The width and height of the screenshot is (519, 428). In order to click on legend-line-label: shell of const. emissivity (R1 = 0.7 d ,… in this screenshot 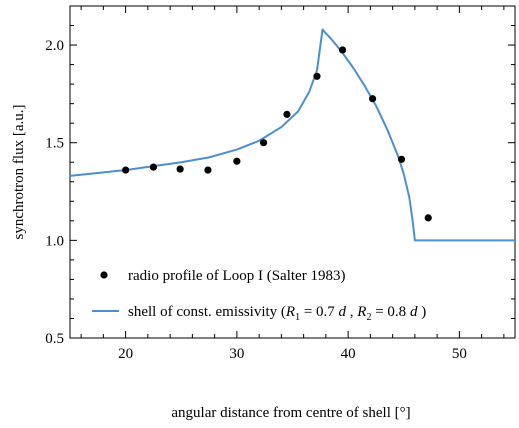, I will do `click(277, 313)`.